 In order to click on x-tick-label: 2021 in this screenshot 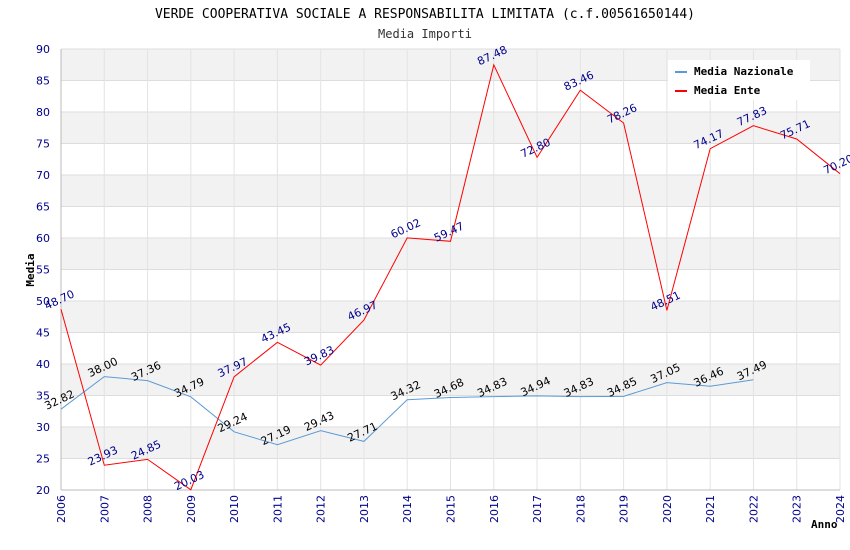, I will do `click(710, 509)`.